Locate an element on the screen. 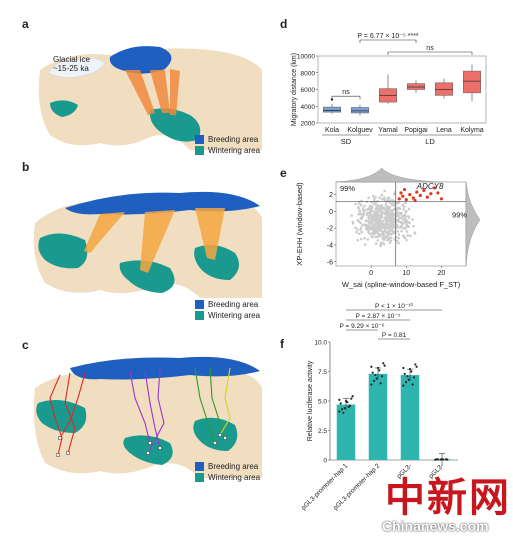 The width and height of the screenshot is (513, 540). box-kolguev is located at coordinates (360, 110).